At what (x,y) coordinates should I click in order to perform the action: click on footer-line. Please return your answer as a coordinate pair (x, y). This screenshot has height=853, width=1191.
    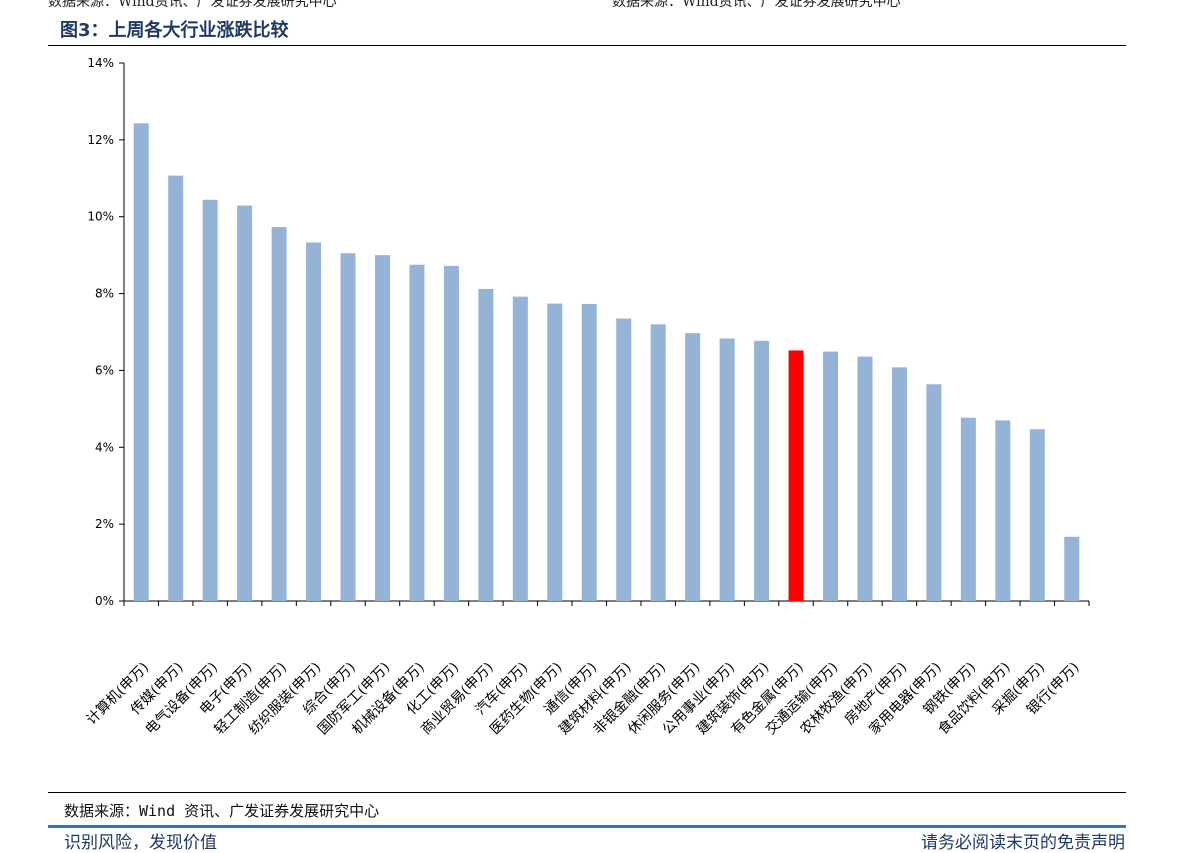
    Looking at the image, I should click on (587, 826).